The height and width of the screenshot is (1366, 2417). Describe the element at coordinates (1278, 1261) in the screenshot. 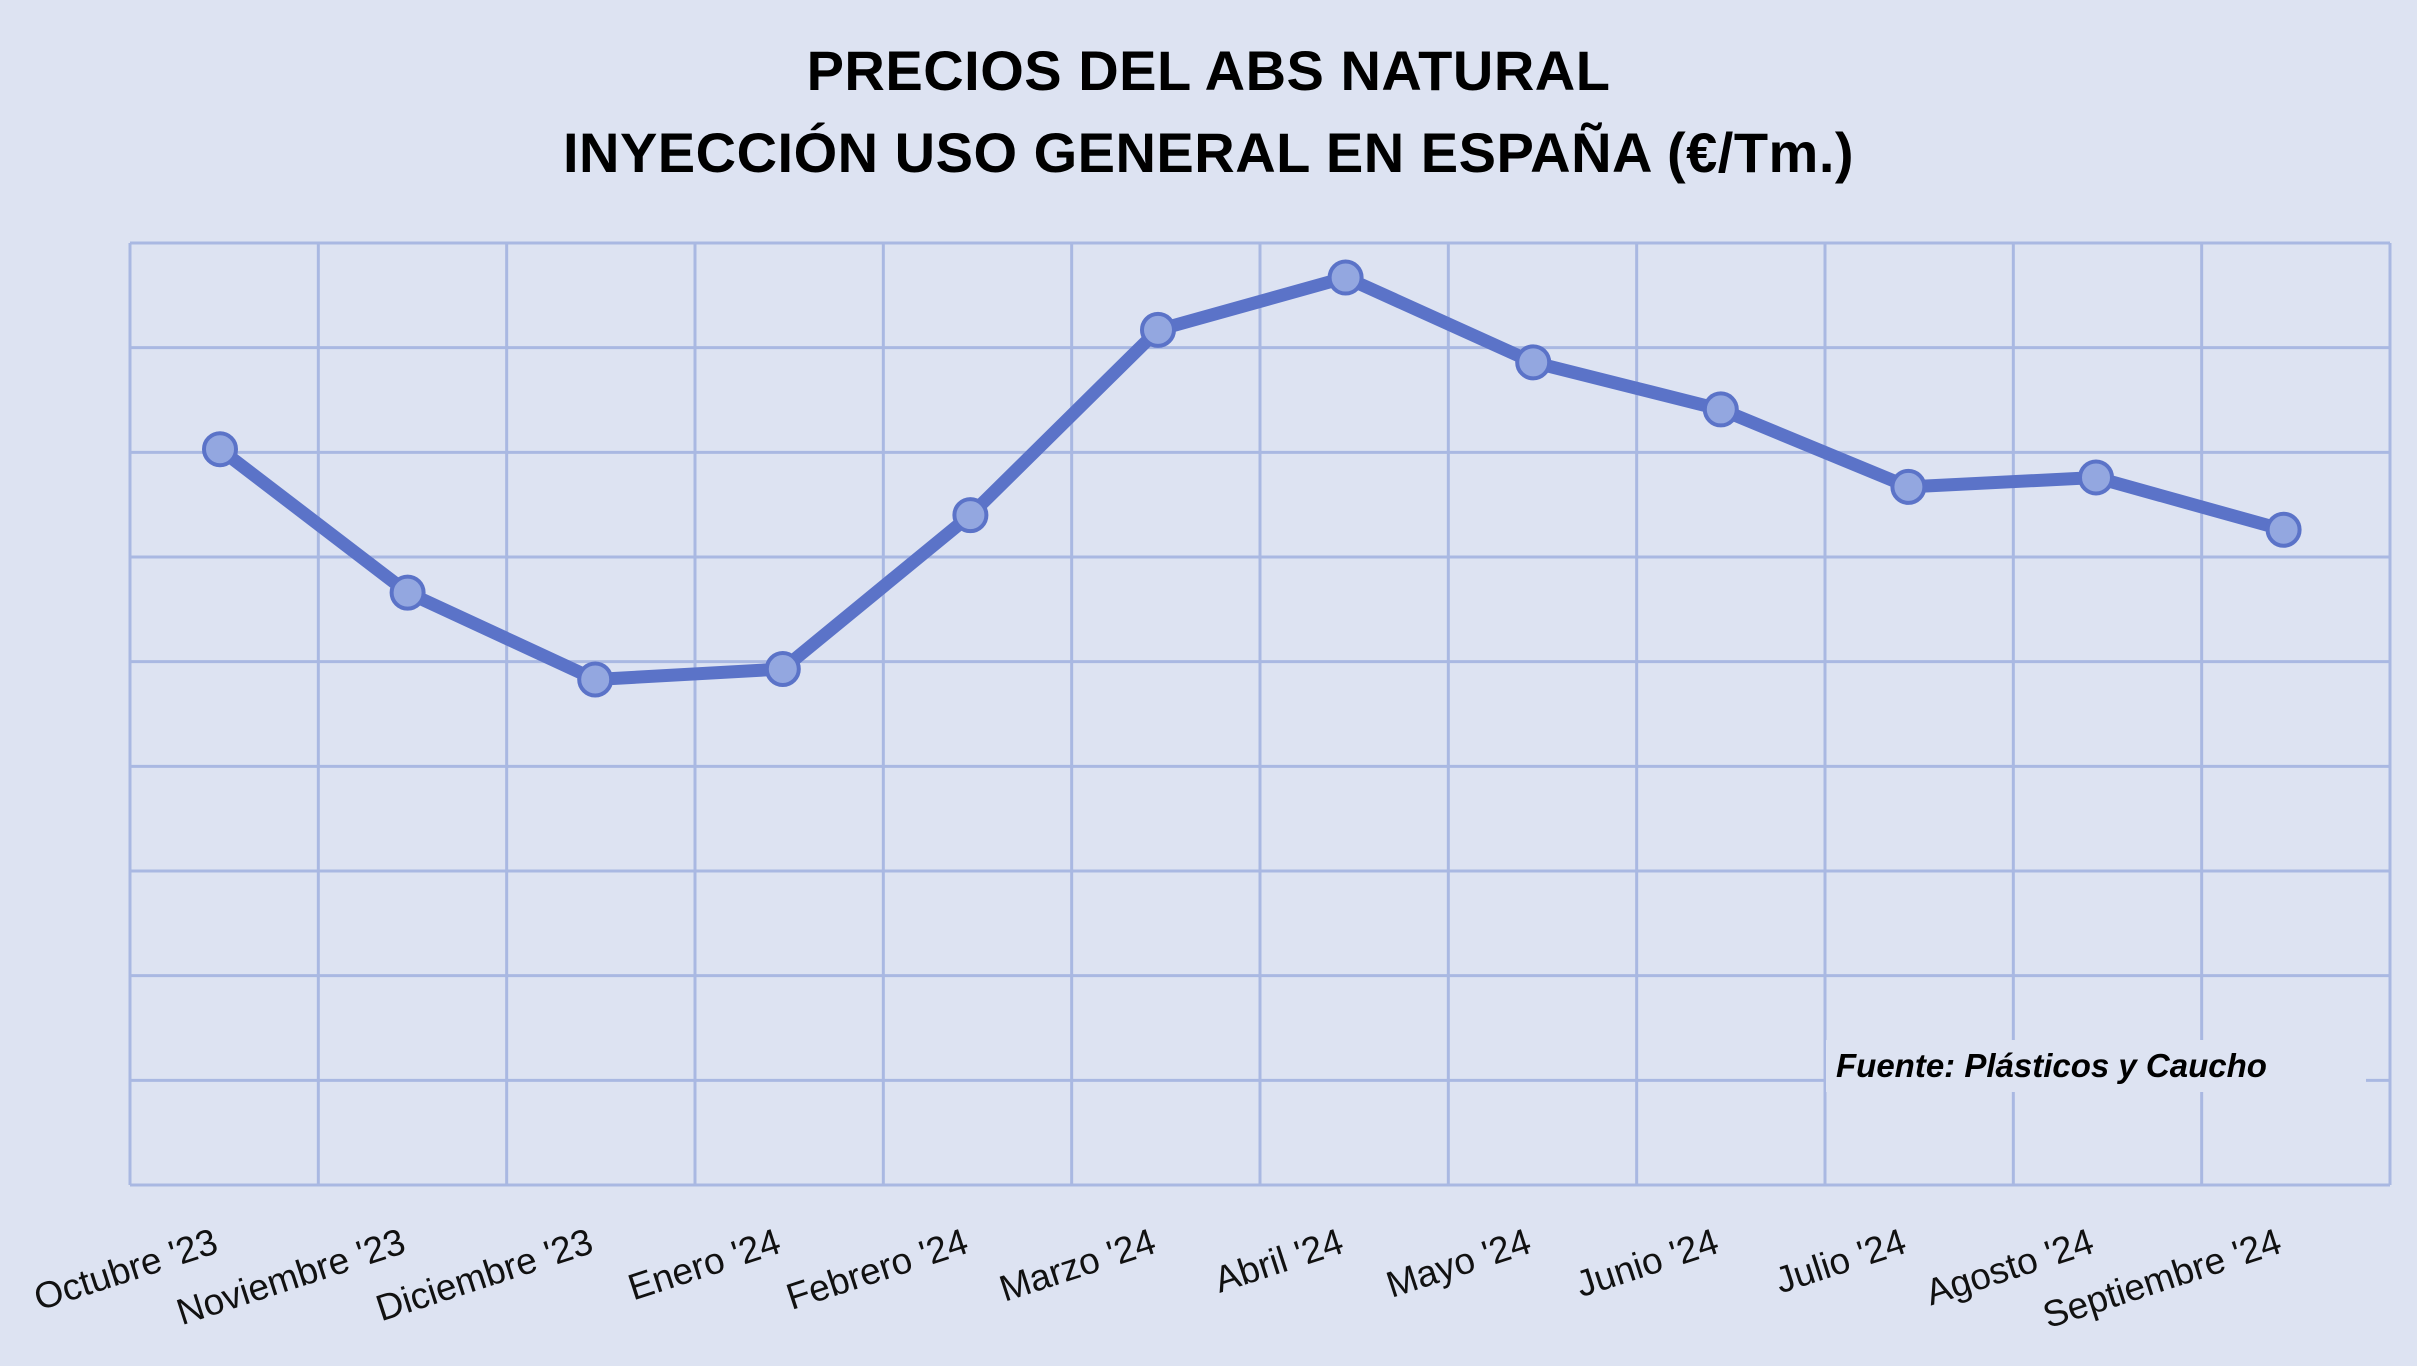

I see `x-tick-label: Abril '24` at that location.